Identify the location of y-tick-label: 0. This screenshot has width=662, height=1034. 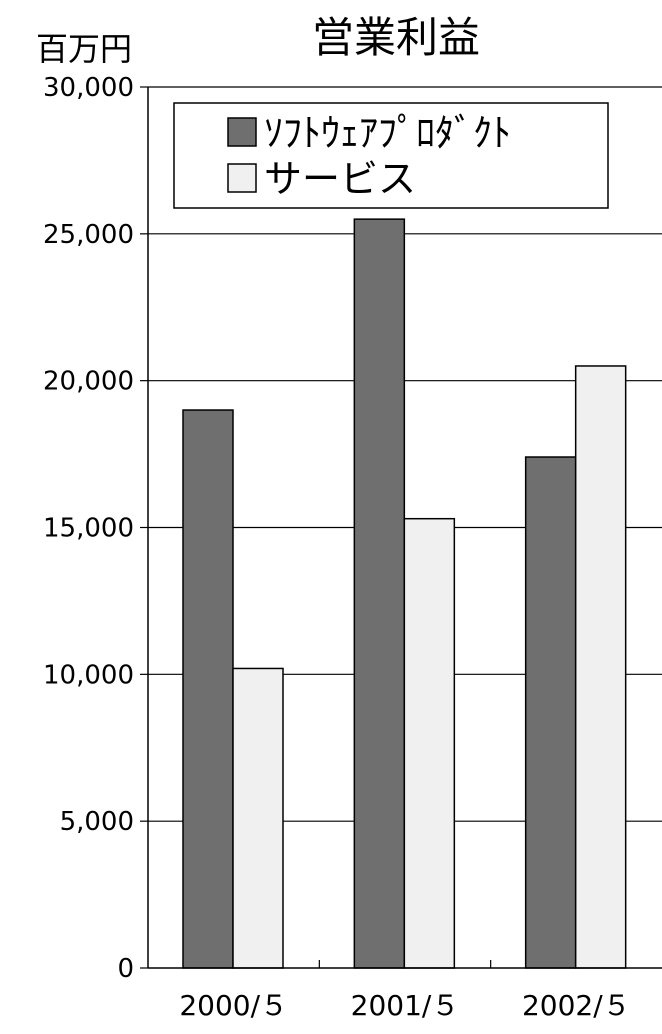
(125, 969).